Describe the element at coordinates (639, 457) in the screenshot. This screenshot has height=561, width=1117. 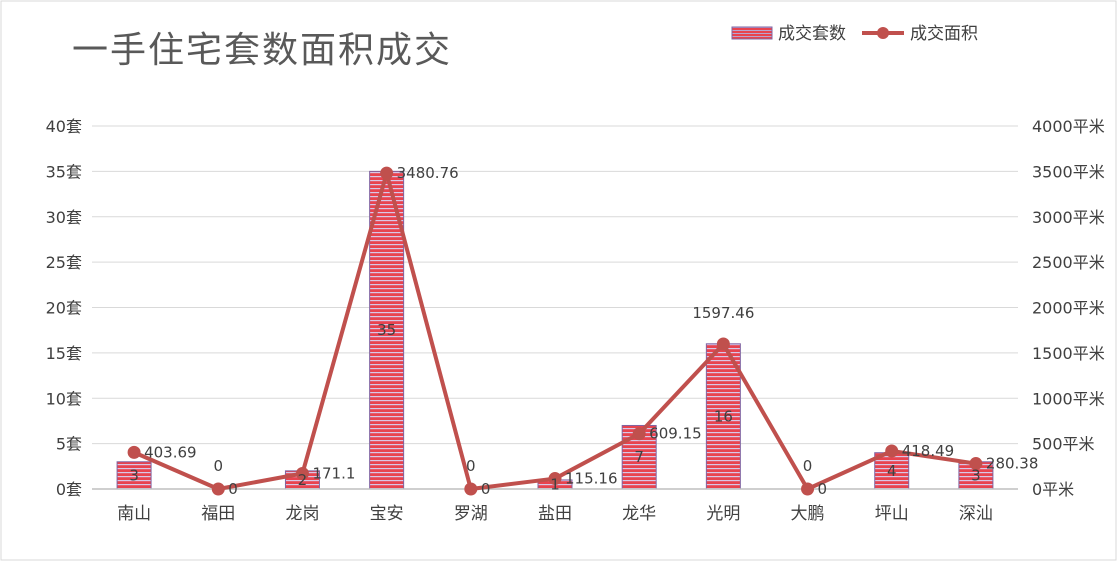
I see `bar-data-label: 7` at that location.